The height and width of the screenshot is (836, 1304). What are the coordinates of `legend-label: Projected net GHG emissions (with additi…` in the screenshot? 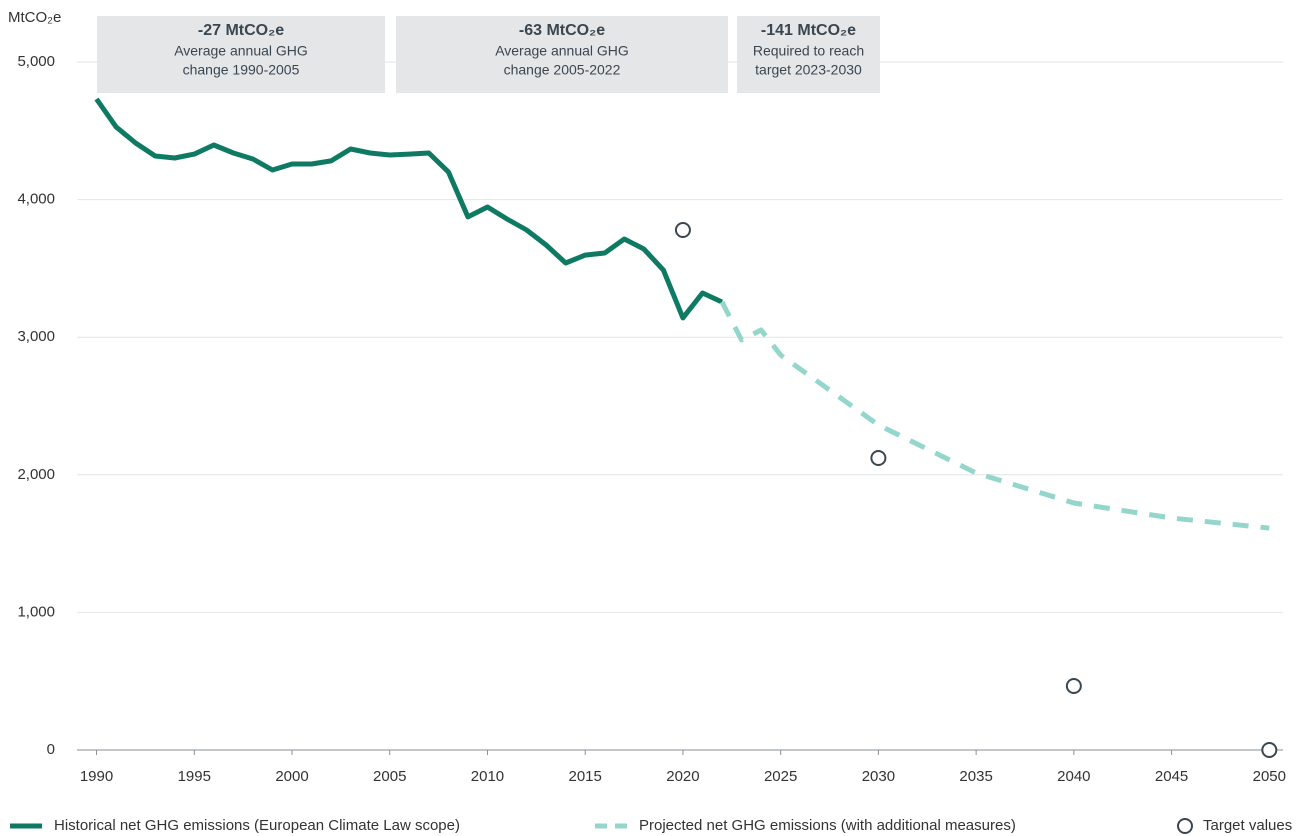 It's located at (827, 825).